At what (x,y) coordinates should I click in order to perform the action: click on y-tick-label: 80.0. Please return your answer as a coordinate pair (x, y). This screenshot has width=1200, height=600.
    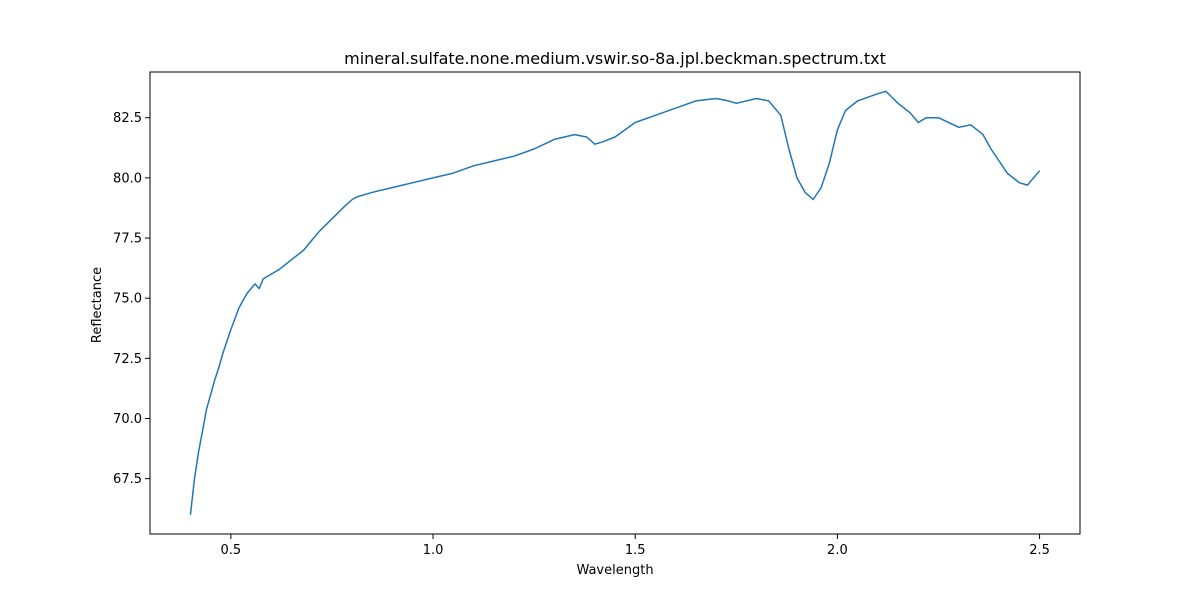
    Looking at the image, I should click on (127, 178).